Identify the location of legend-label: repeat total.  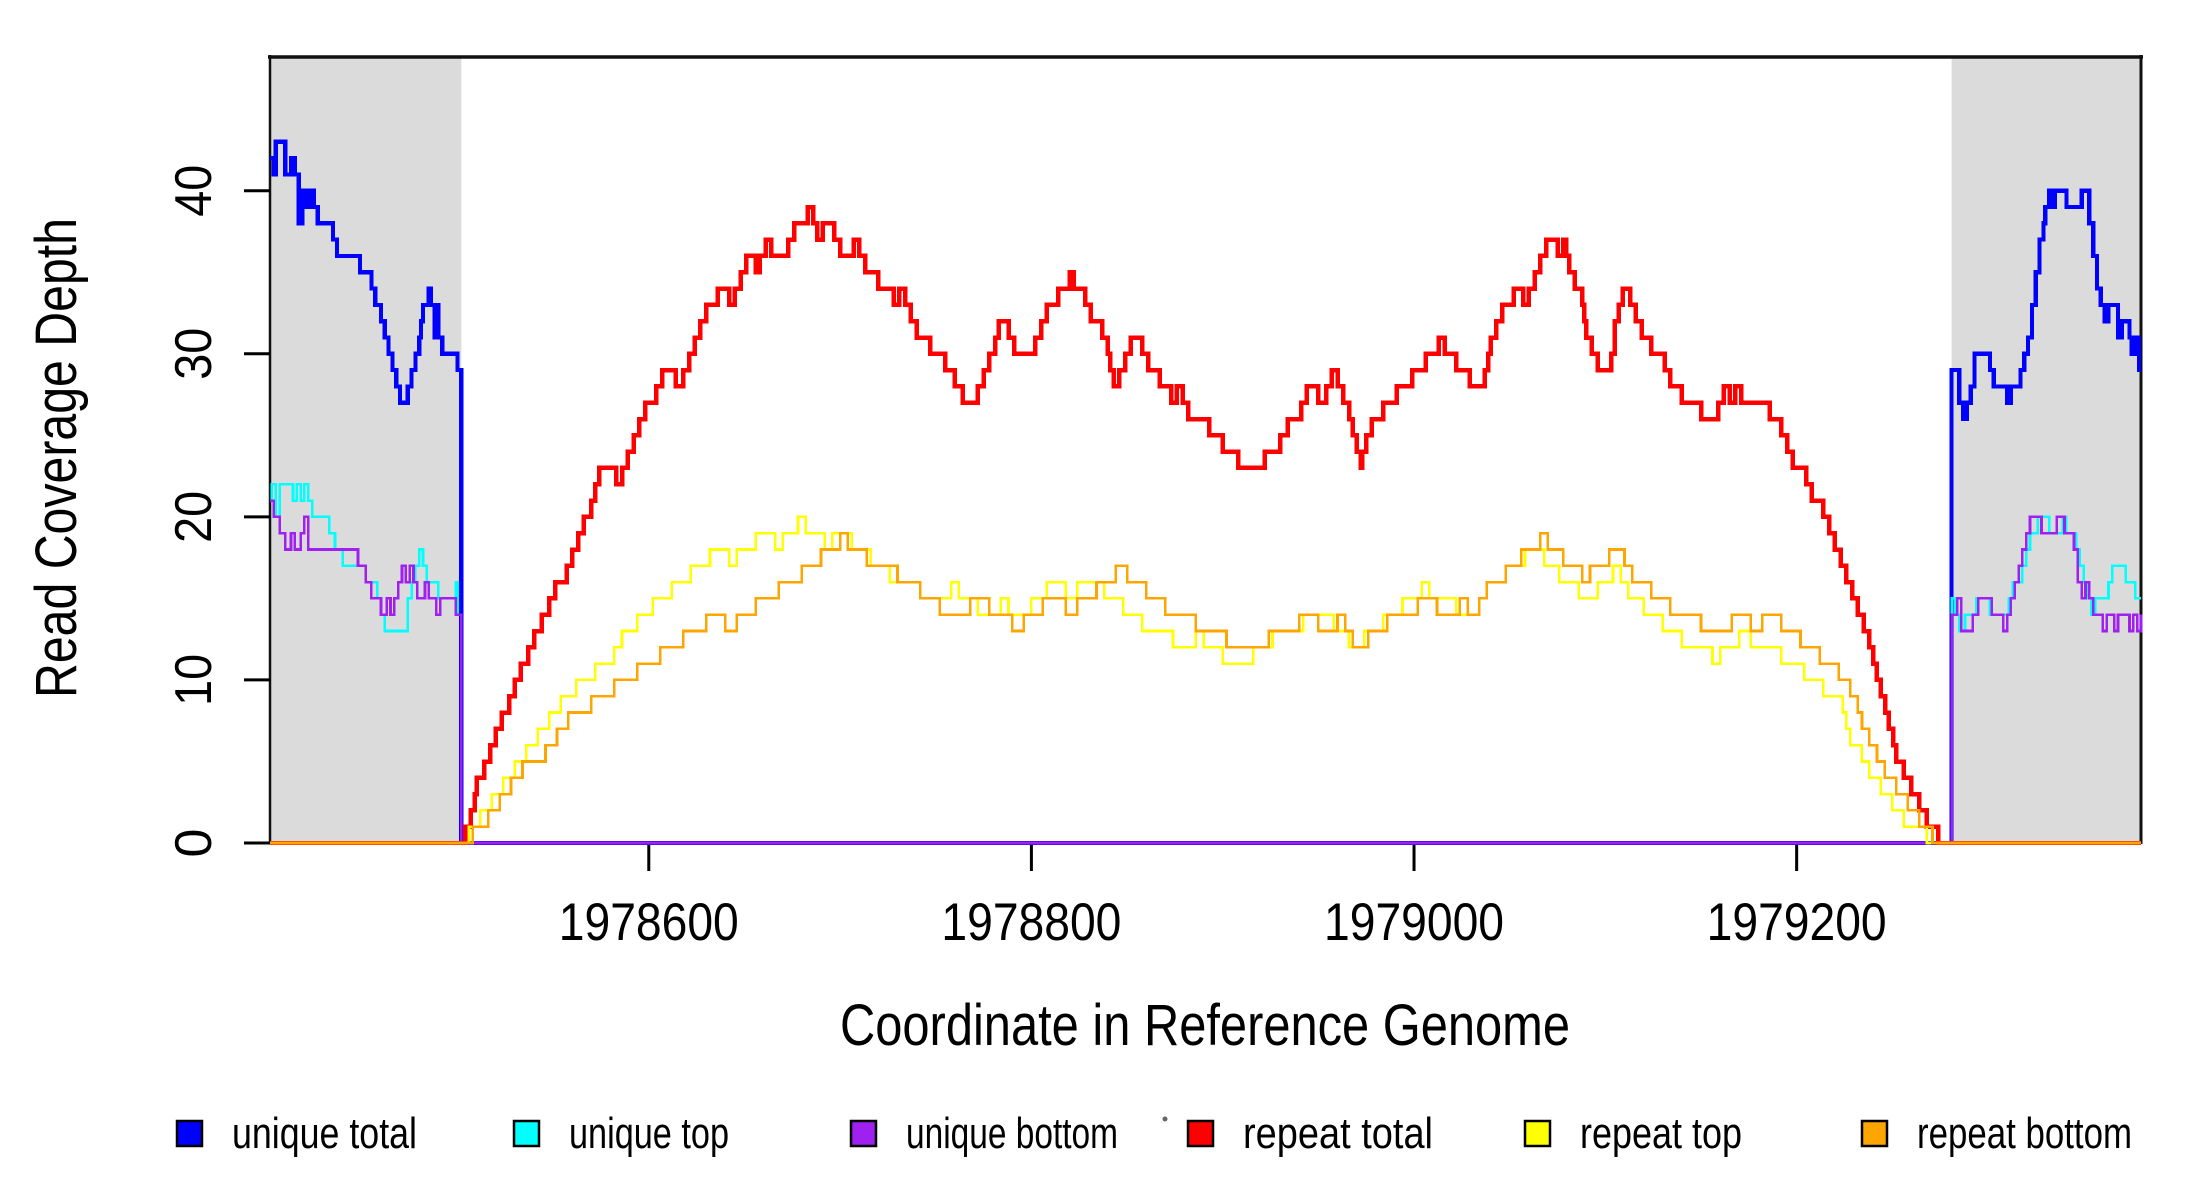
(1338, 1133).